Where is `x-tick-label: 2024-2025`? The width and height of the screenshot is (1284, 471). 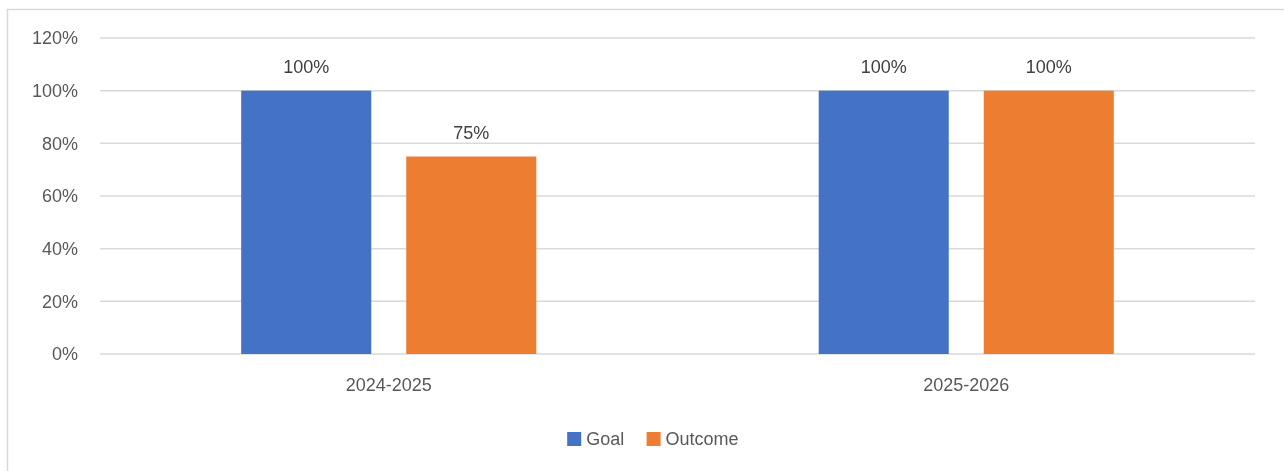 x-tick-label: 2024-2025 is located at coordinates (388, 385).